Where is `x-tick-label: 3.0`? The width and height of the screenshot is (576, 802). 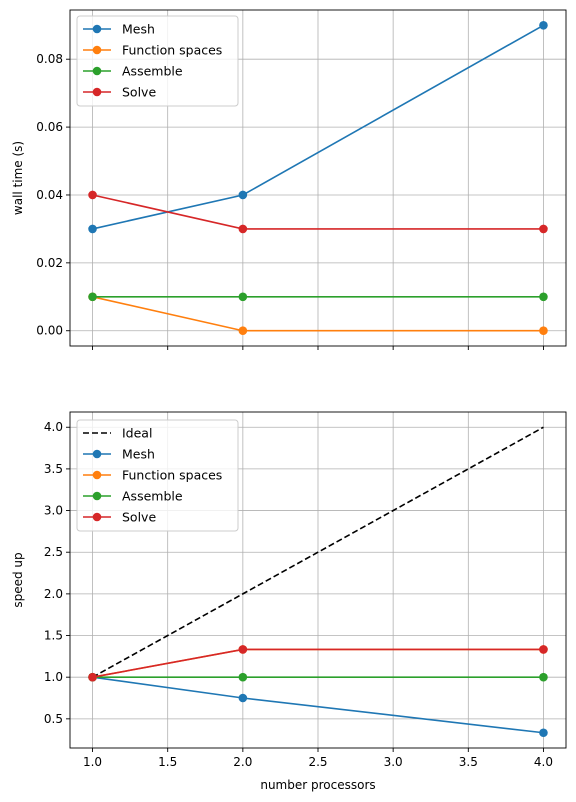
x-tick-label: 3.0 is located at coordinates (393, 762).